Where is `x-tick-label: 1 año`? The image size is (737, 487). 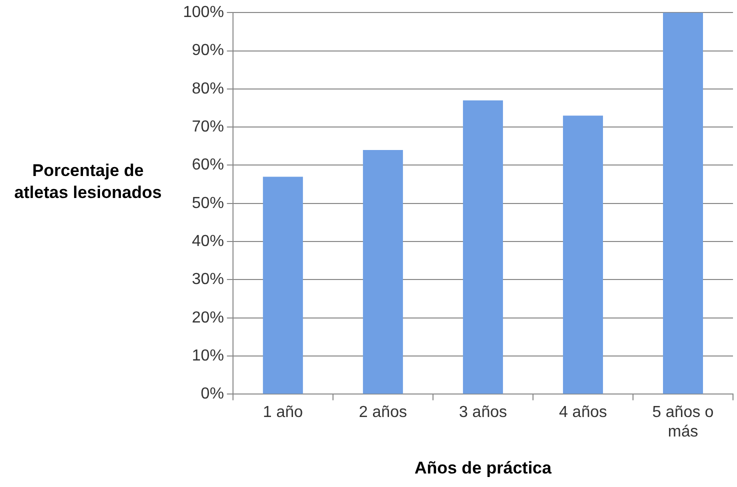 x-tick-label: 1 año is located at coordinates (283, 413).